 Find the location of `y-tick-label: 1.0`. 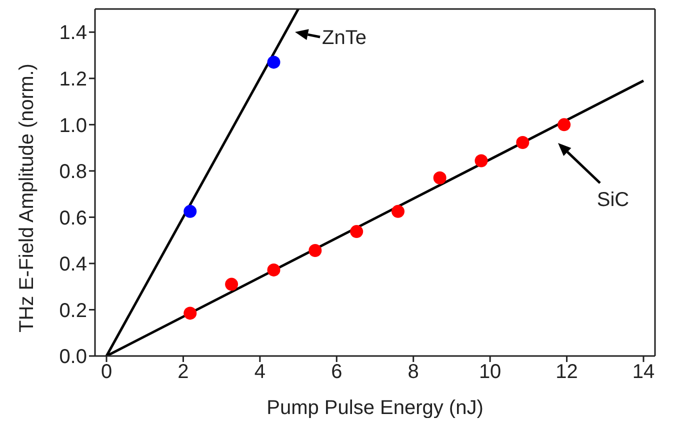

y-tick-label: 1.0 is located at coordinates (73, 125).